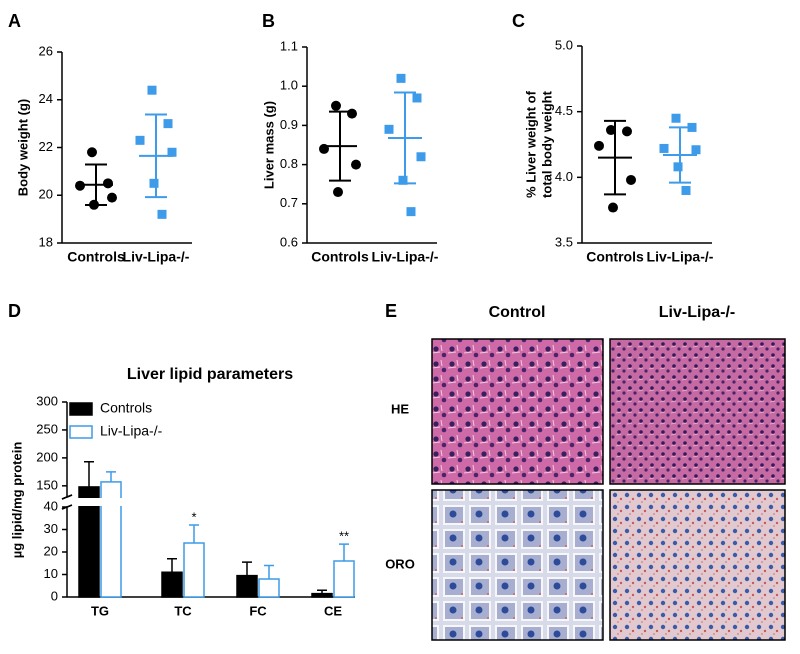 The width and height of the screenshot is (800, 654). What do you see at coordinates (564, 176) in the screenshot?
I see `y-tick-label: 4.0` at bounding box center [564, 176].